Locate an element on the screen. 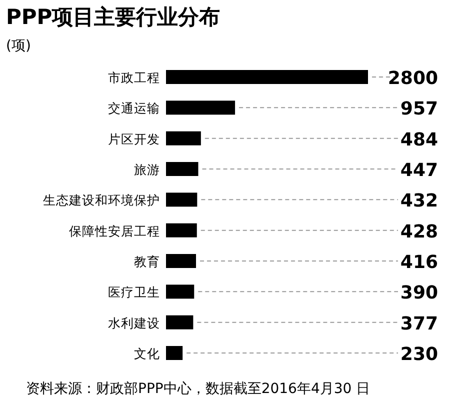  data-label: 2800 is located at coordinates (413, 78).